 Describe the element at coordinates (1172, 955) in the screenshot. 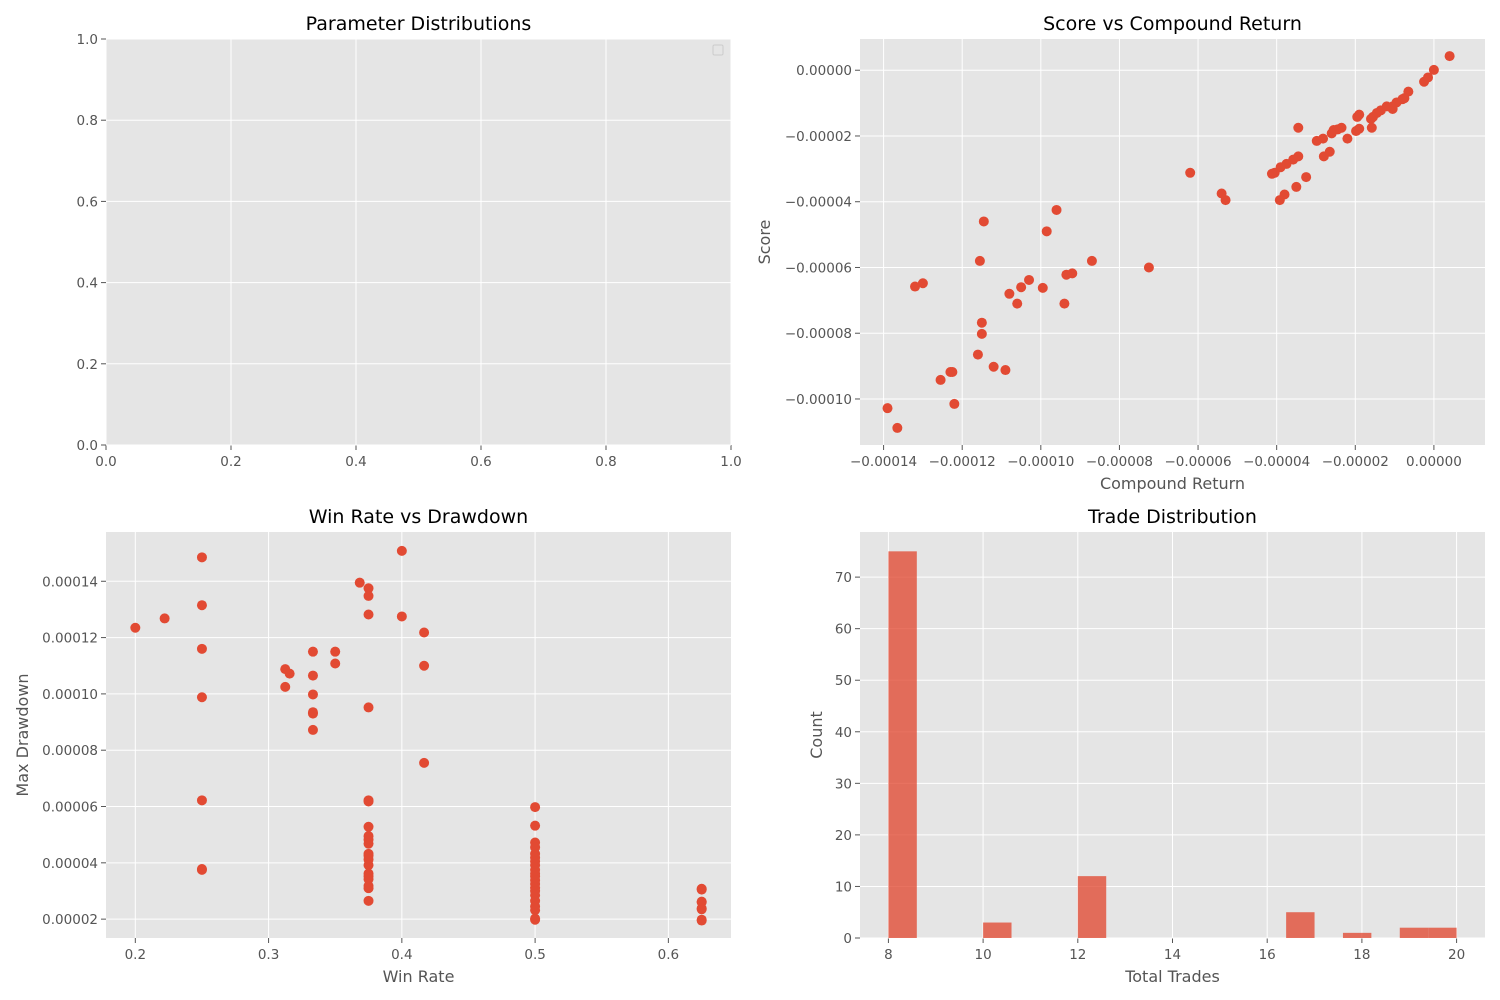

I see `x-tick-label: 14` at that location.